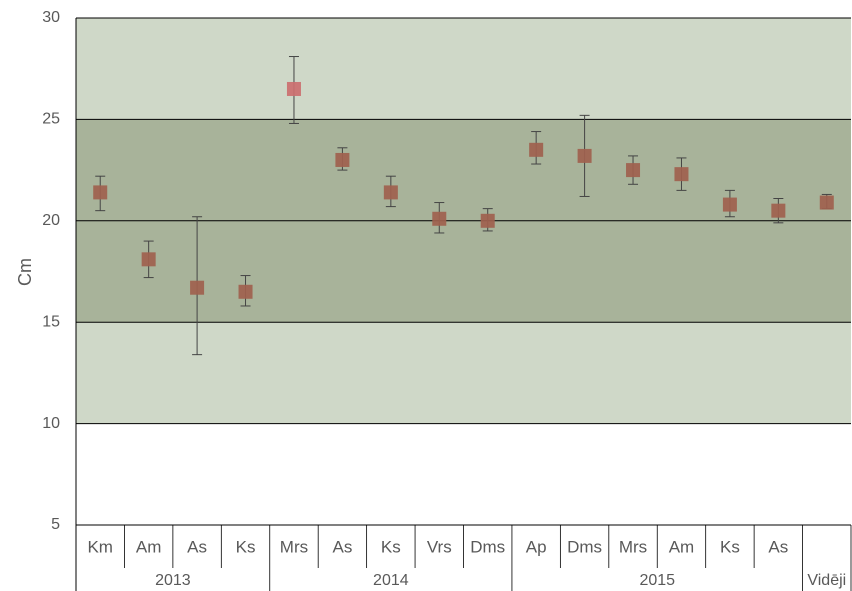  What do you see at coordinates (51, 271) in the screenshot?
I see `y-tick-labels: 5 10 15 20 25 30` at bounding box center [51, 271].